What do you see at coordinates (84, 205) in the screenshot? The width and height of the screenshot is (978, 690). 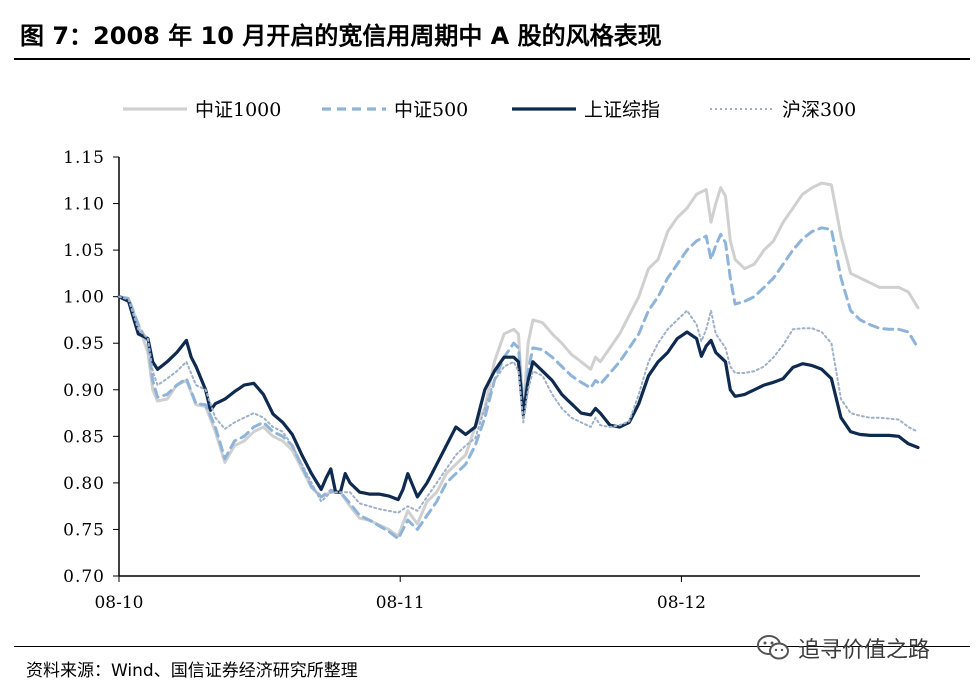 I see `y-tick-label: 1.10` at bounding box center [84, 205].